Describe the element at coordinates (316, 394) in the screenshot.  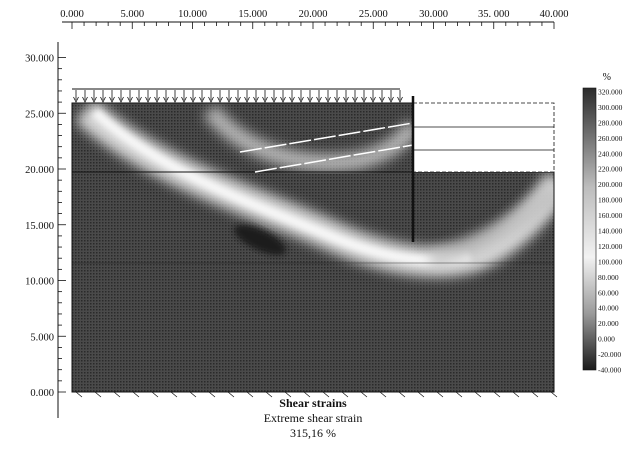
I see `bottom-boundary-ticks` at that location.